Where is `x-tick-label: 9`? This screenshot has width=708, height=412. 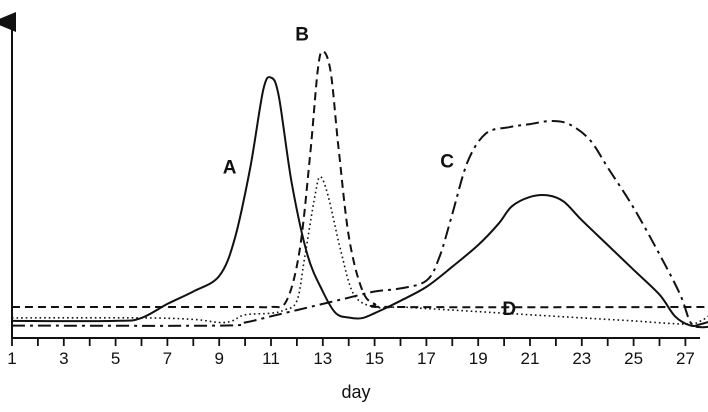 x-tick-label: 9 is located at coordinates (218, 358).